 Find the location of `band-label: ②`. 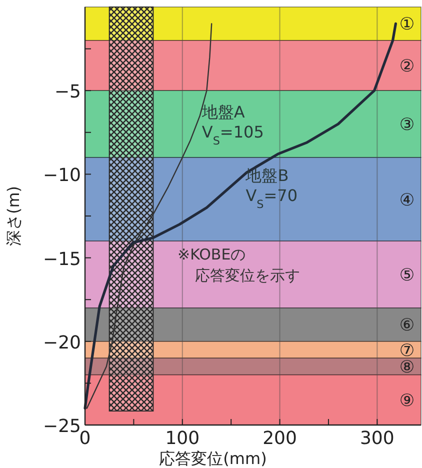

band-label: ② is located at coordinates (407, 66).